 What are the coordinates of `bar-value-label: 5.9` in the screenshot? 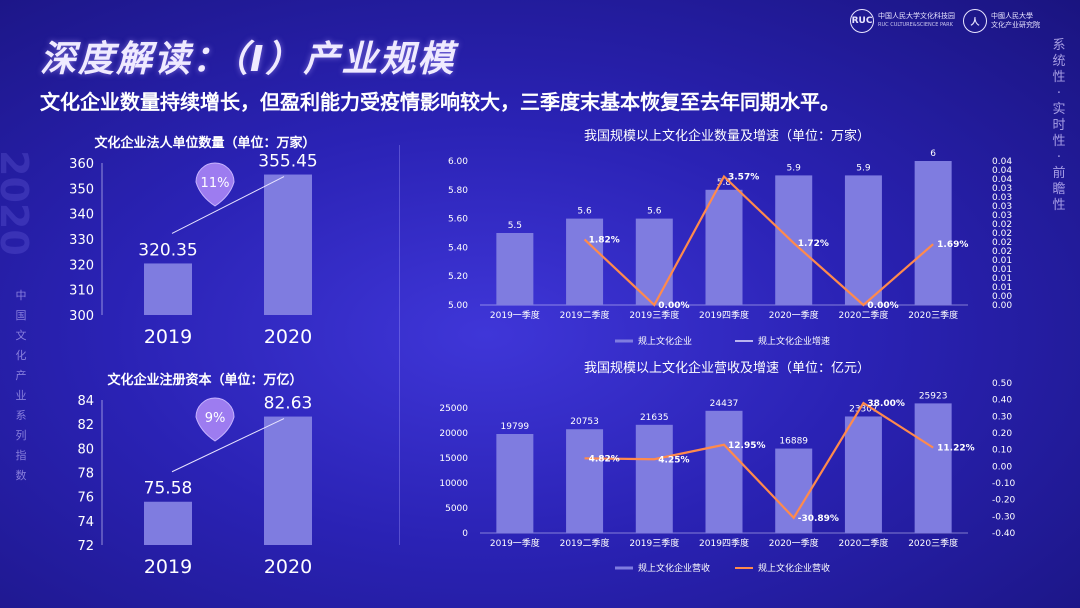 It's located at (794, 168).